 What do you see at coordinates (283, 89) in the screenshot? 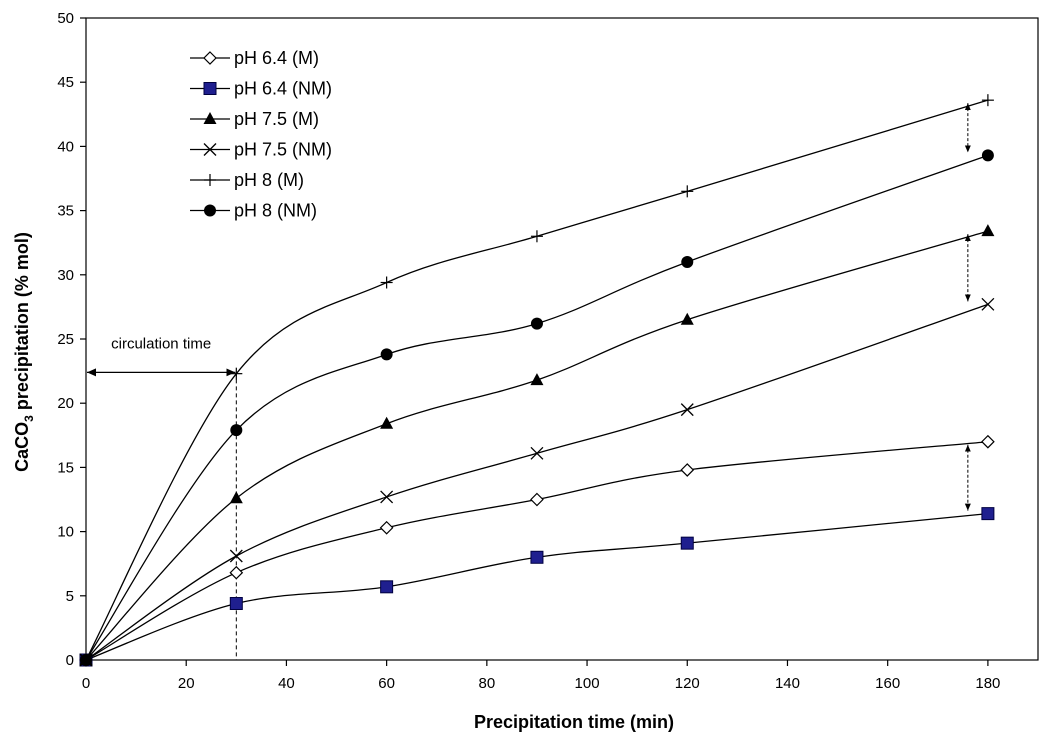
I see `legend-label: pH 6.4 (NM)` at bounding box center [283, 89].